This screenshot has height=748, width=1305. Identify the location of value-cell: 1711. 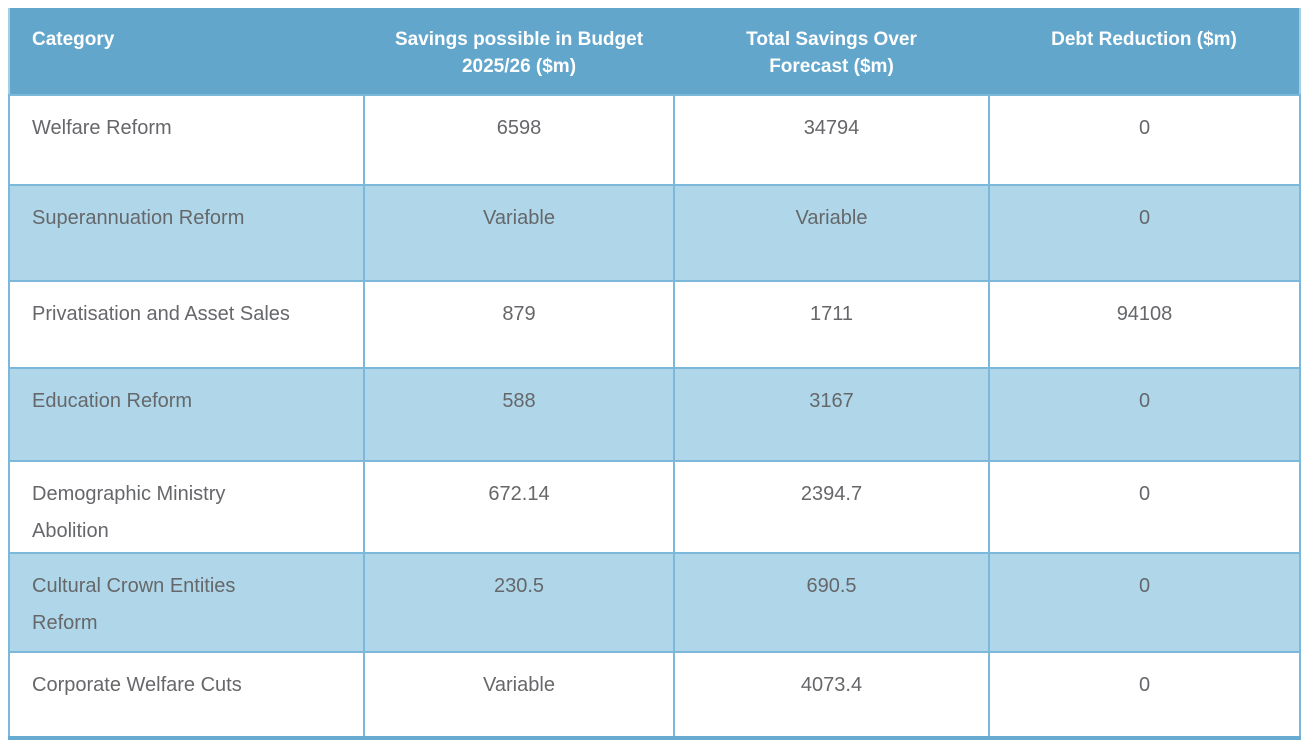
(831, 324).